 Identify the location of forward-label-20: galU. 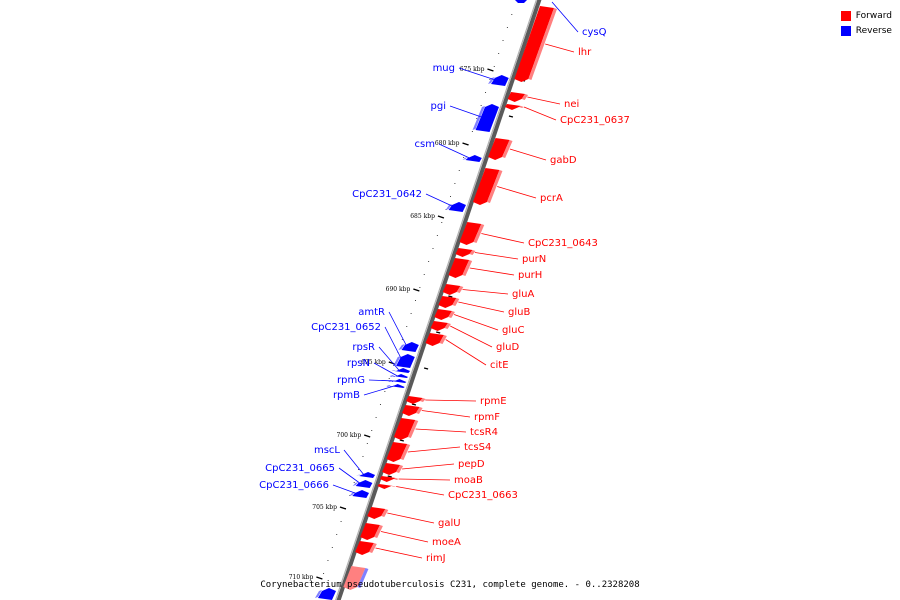
(449, 523).